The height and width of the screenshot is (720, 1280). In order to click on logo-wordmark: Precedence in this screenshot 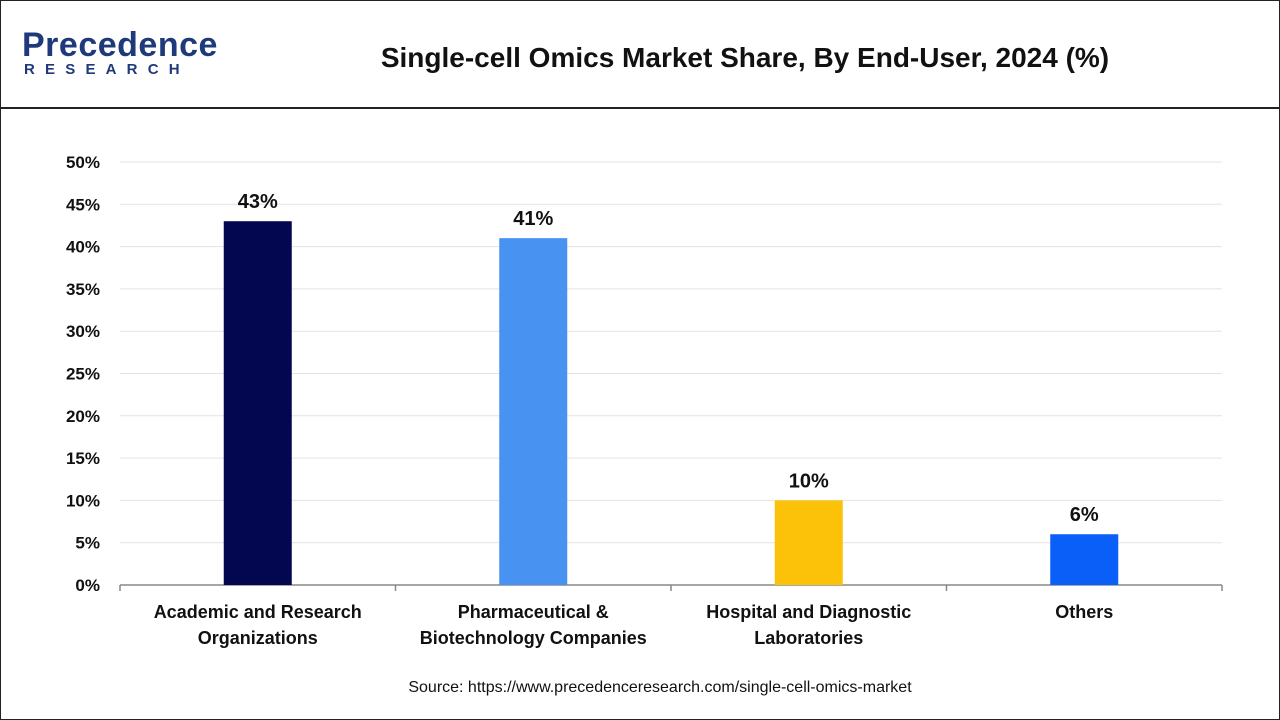, I will do `click(120, 45)`.